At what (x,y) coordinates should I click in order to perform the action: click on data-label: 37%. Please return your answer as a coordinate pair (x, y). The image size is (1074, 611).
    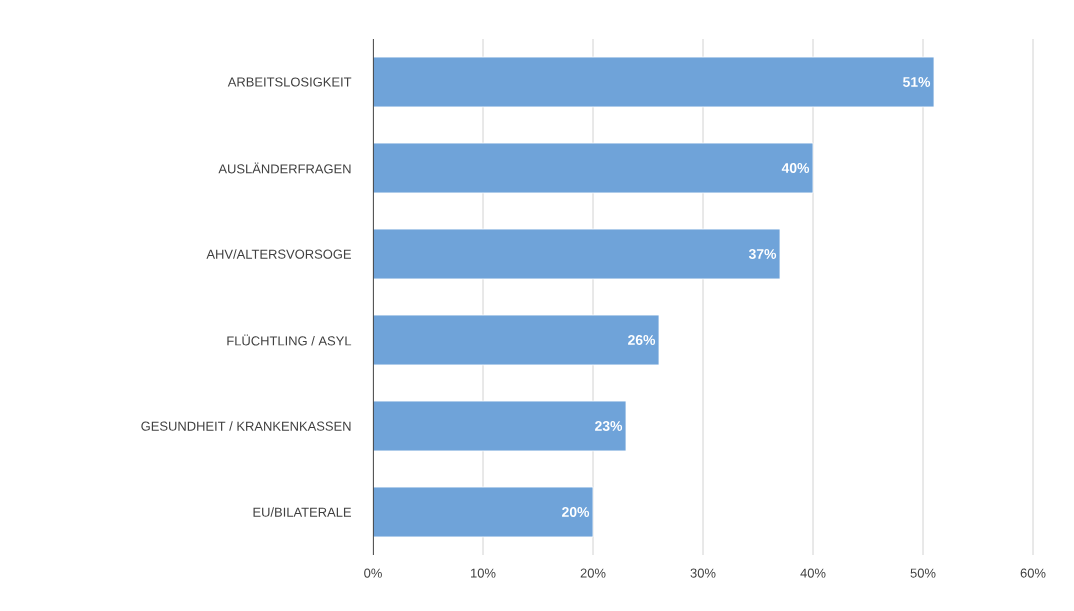
    Looking at the image, I should click on (762, 254).